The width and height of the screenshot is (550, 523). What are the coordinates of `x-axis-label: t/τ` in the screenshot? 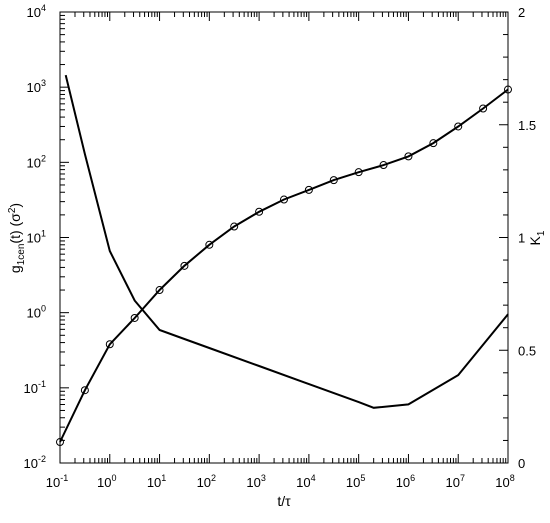 It's located at (284, 501).